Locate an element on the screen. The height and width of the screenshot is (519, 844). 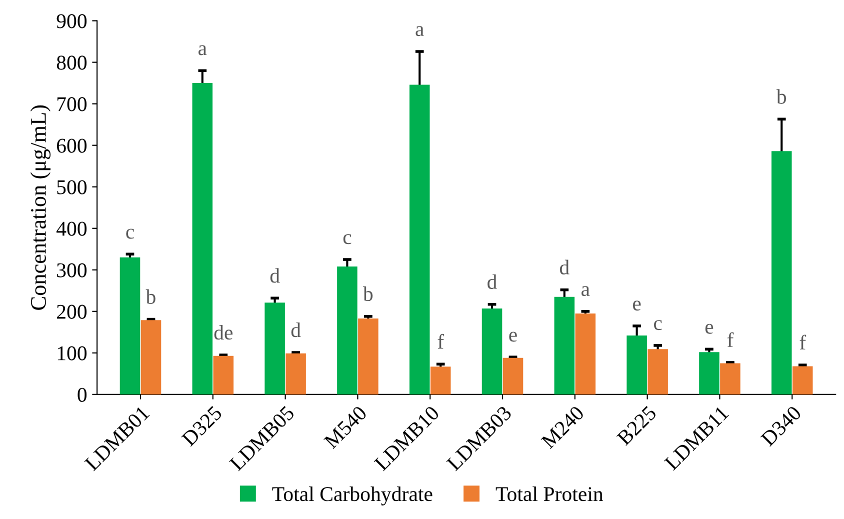
y-tick-label: 0 is located at coordinates (82, 395).